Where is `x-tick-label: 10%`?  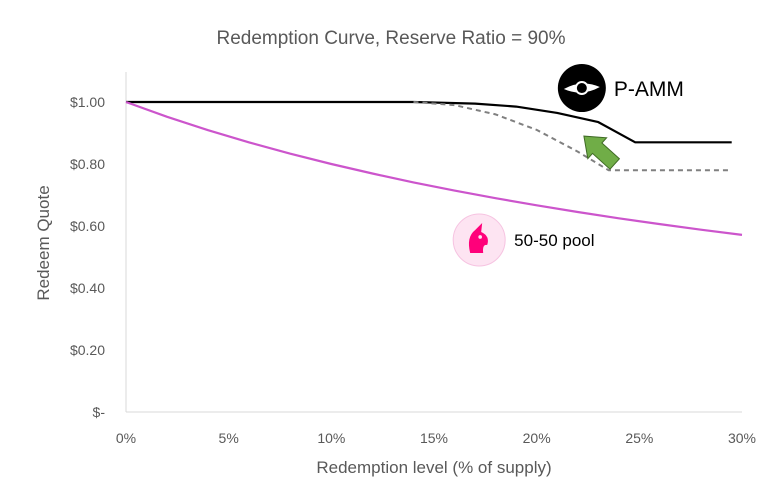
x-tick-label: 10% is located at coordinates (331, 438).